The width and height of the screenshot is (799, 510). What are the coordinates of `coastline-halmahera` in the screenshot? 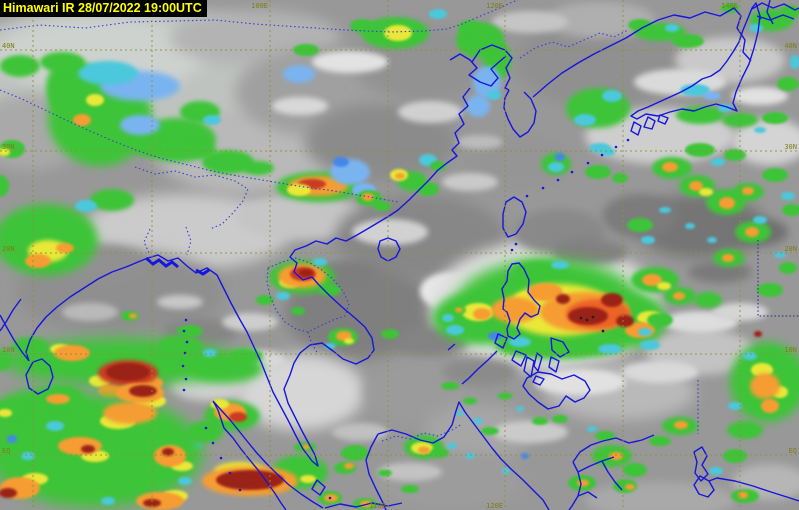 It's located at (701, 464).